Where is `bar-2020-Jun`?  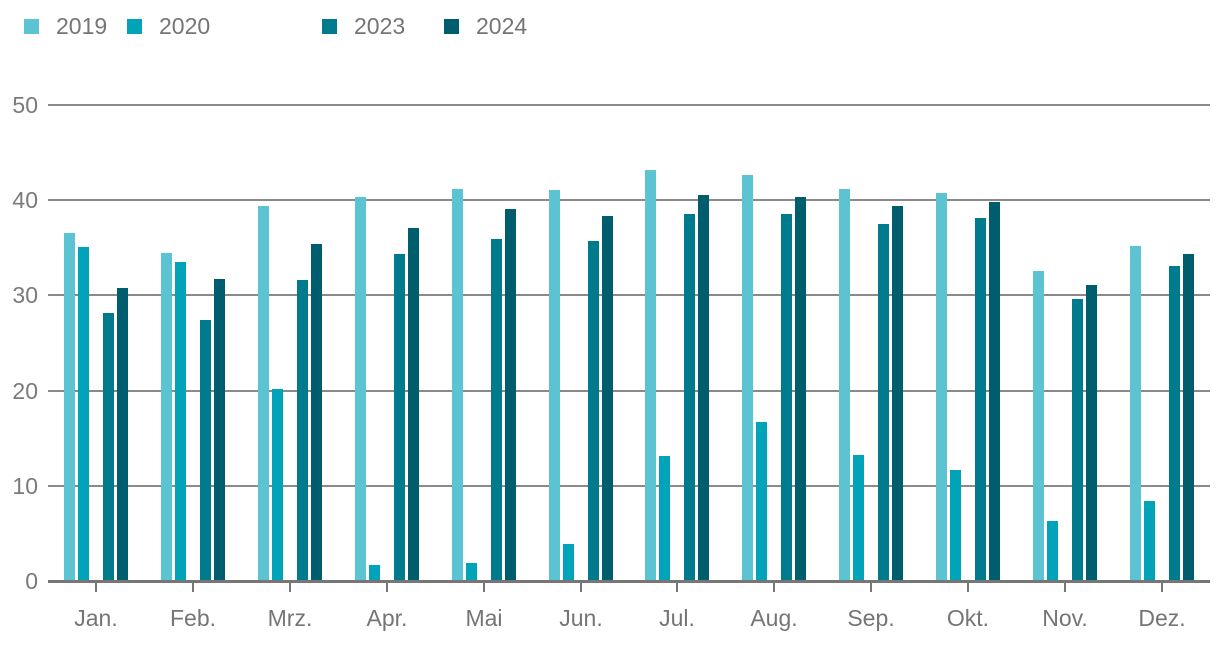 bar-2020-Jun is located at coordinates (568, 562).